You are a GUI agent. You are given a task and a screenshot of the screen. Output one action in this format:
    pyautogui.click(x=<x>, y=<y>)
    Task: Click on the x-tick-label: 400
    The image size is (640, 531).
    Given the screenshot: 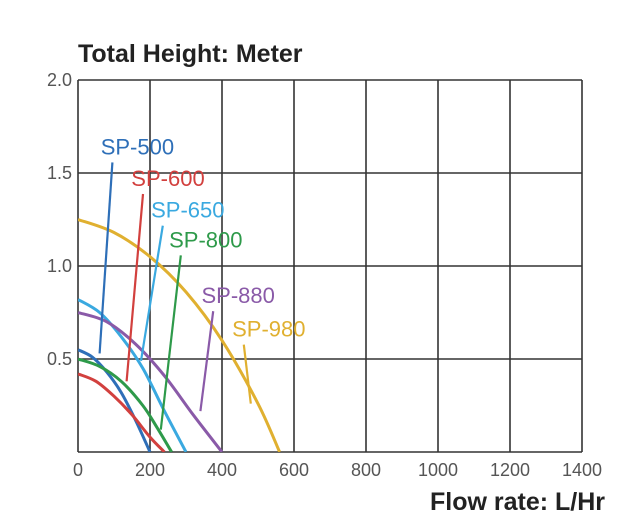 What is the action you would take?
    pyautogui.click(x=222, y=470)
    